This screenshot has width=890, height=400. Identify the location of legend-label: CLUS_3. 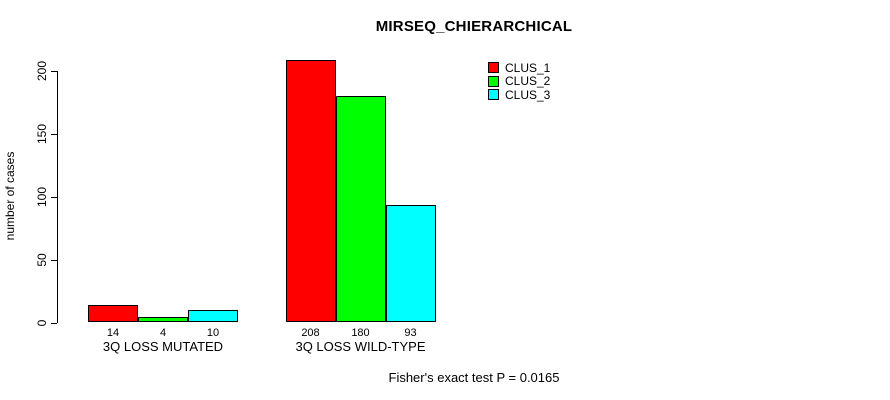
(528, 94).